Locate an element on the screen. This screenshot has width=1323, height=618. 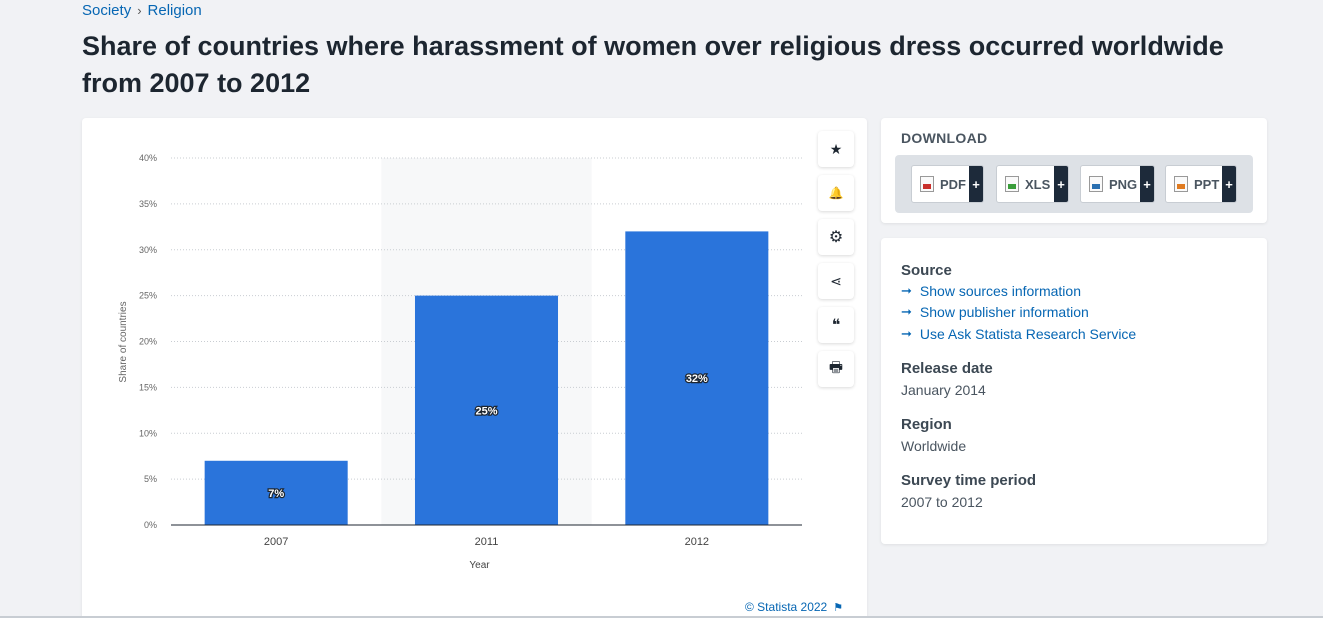
statista-copyright: © Statista 2022 ⚑ is located at coordinates (794, 607).